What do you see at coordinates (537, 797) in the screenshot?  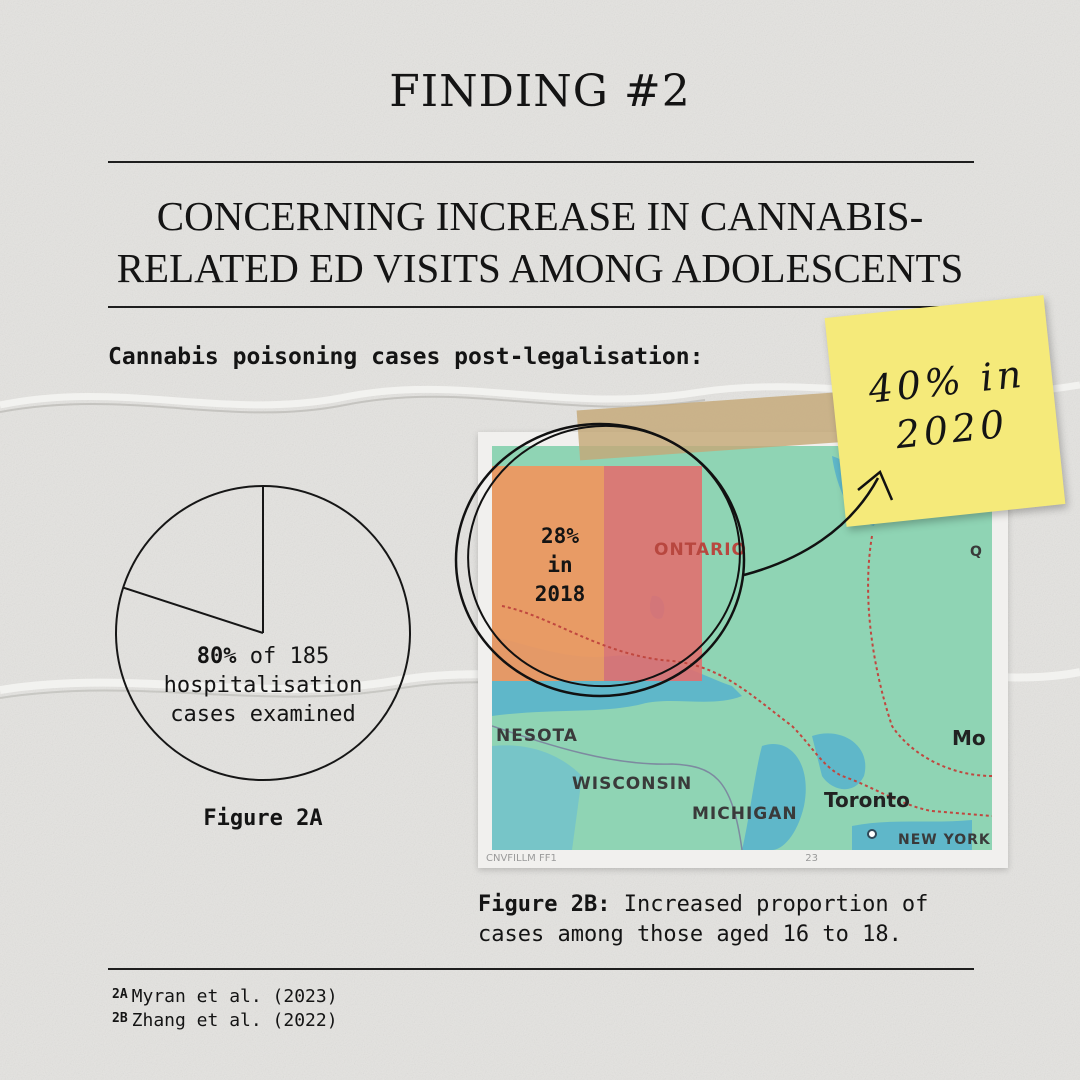 I see `water-region` at bounding box center [537, 797].